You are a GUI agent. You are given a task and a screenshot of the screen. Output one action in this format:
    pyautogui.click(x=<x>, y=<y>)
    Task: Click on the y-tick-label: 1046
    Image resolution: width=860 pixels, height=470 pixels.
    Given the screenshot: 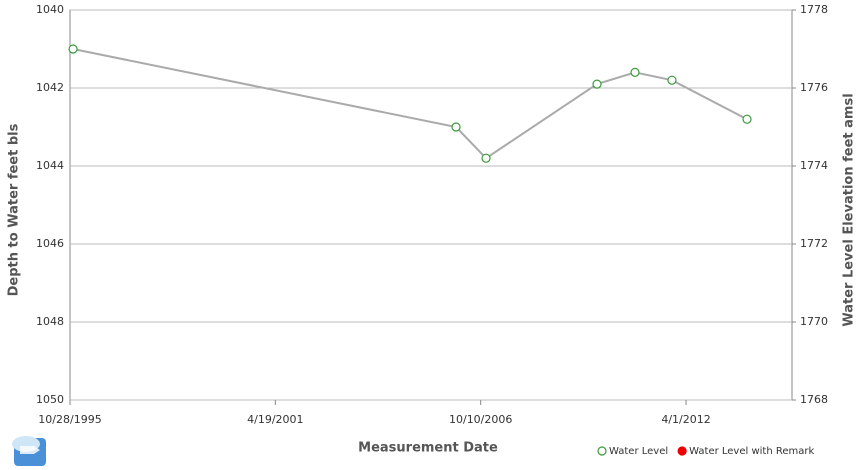 What is the action you would take?
    pyautogui.click(x=50, y=243)
    